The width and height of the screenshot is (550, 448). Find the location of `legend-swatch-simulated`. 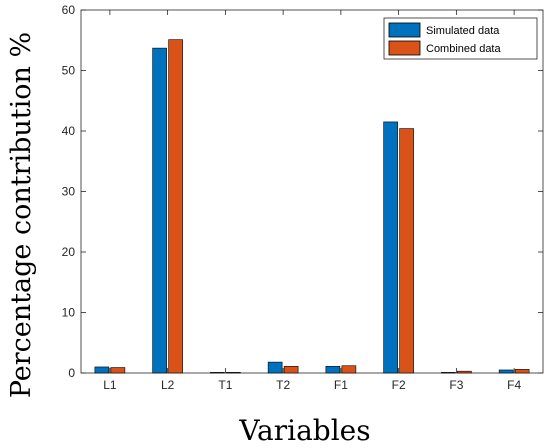

legend-swatch-simulated is located at coordinates (404, 30).